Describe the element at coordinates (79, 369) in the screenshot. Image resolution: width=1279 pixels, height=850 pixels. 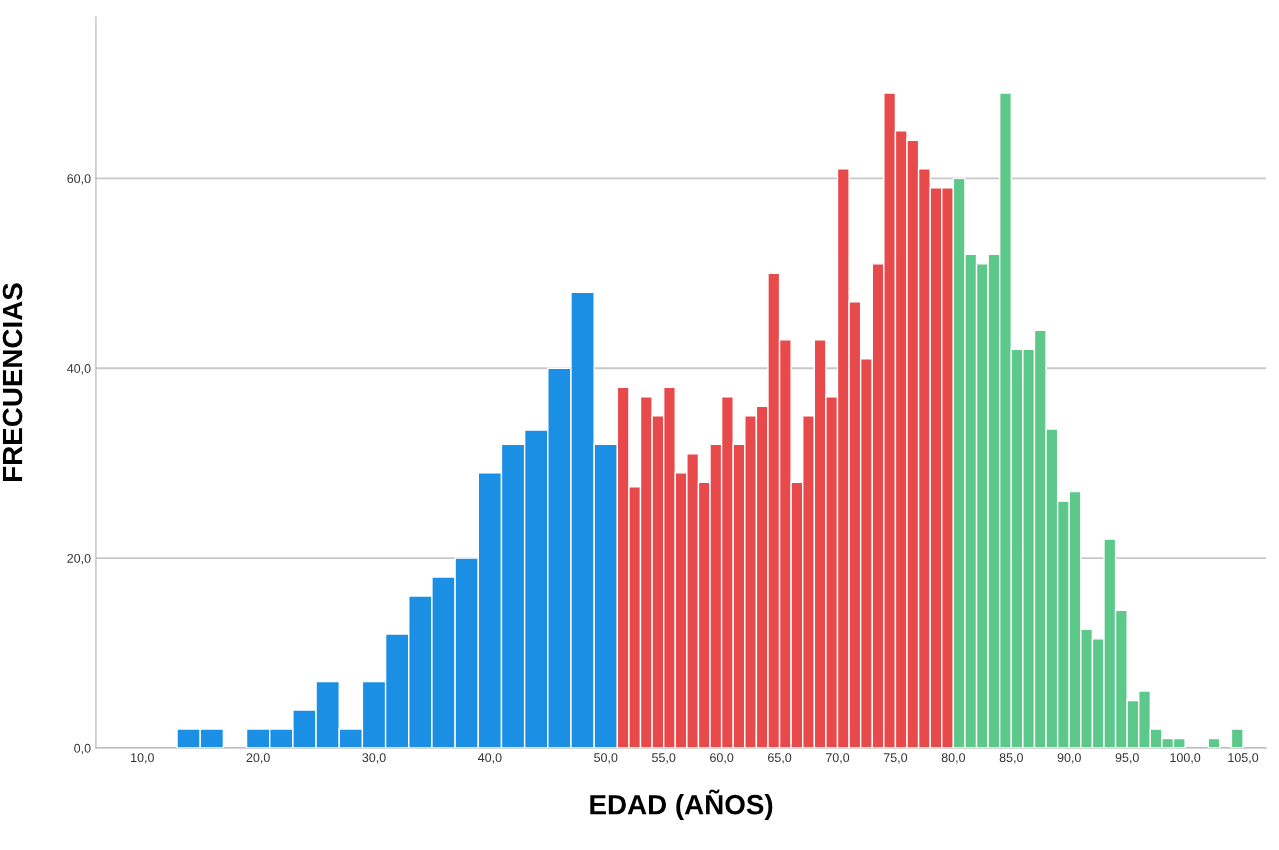
I see `y-tick-label: 40,0` at that location.